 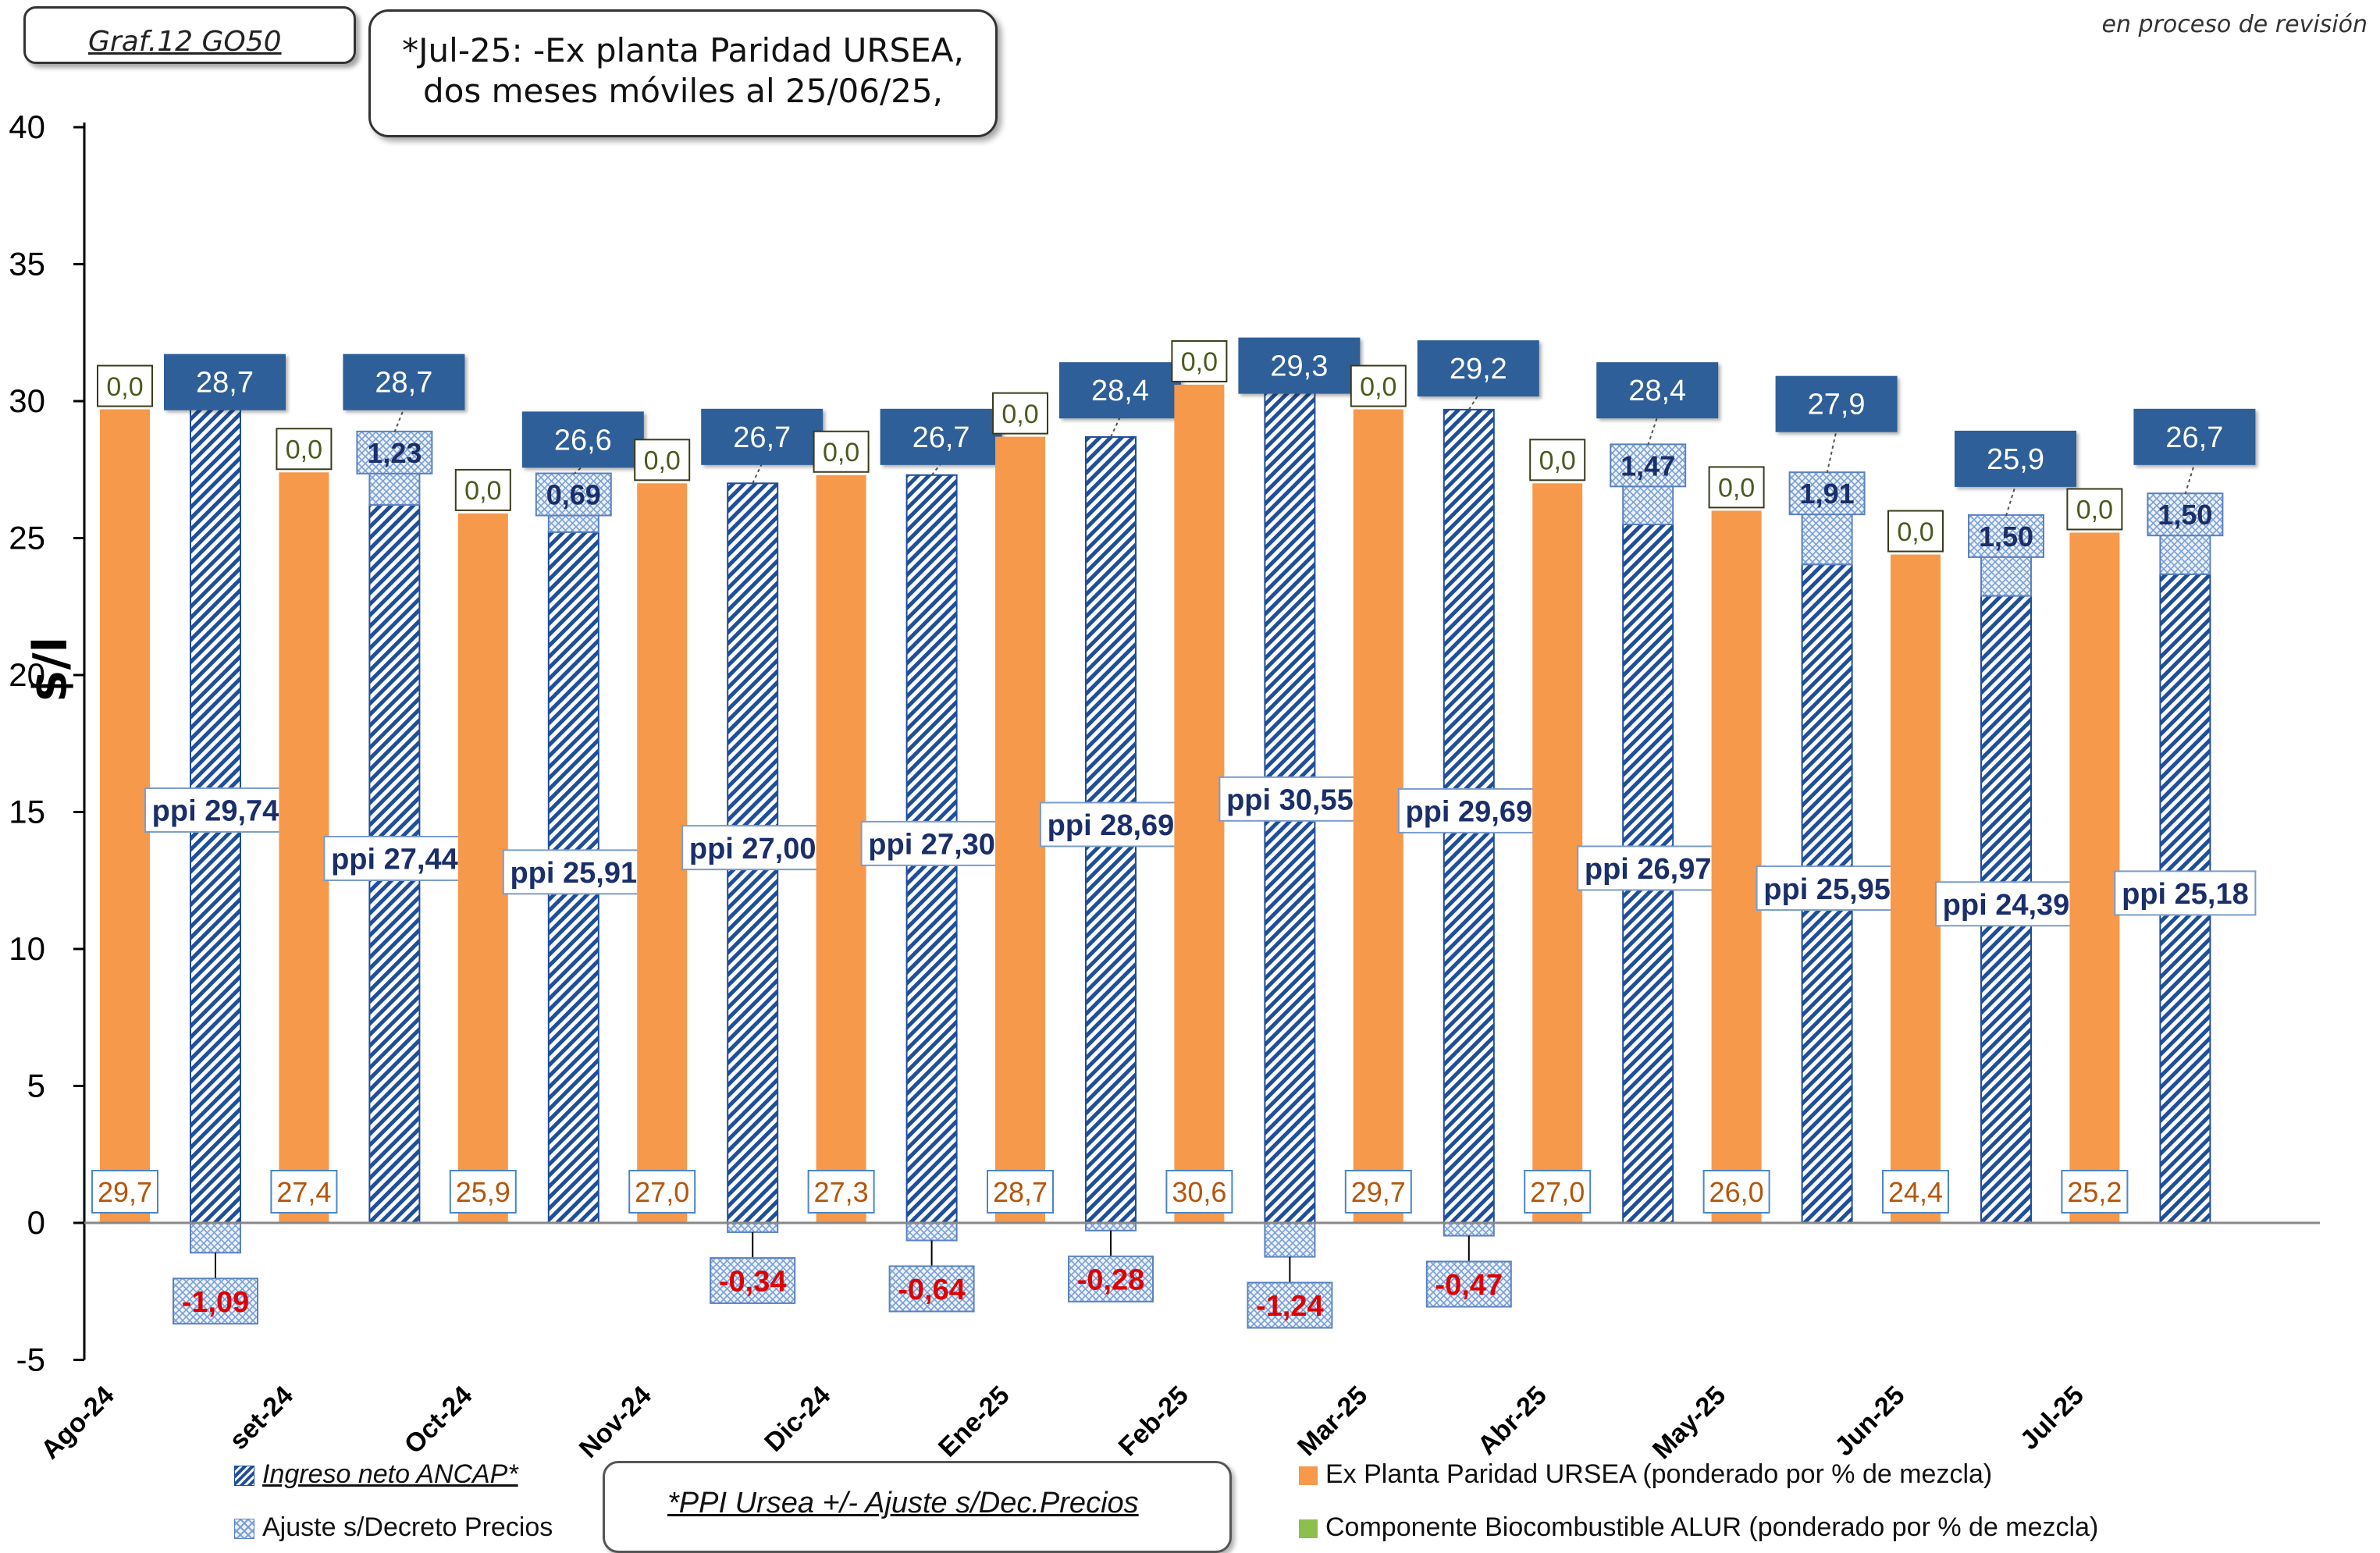 What do you see at coordinates (615, 1422) in the screenshot?
I see `x-tick-label: Nov-24` at bounding box center [615, 1422].